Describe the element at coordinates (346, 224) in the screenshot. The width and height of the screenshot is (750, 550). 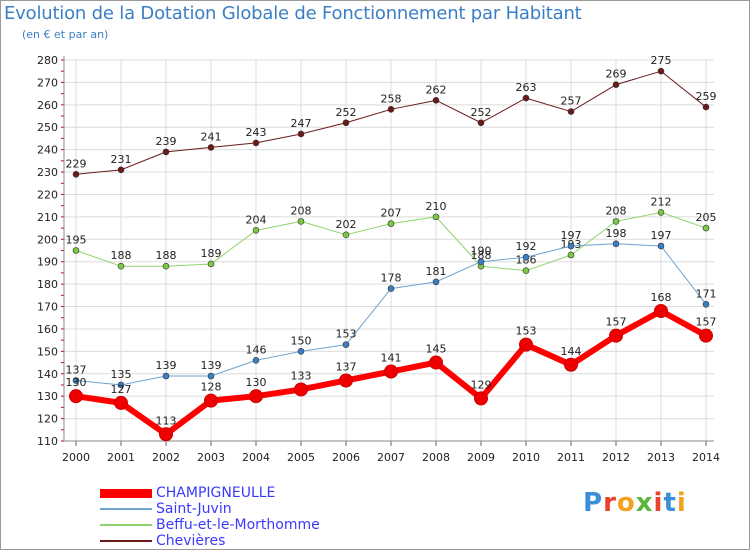
I see `data-label-beffu-et-le-morthomme: 202` at that location.